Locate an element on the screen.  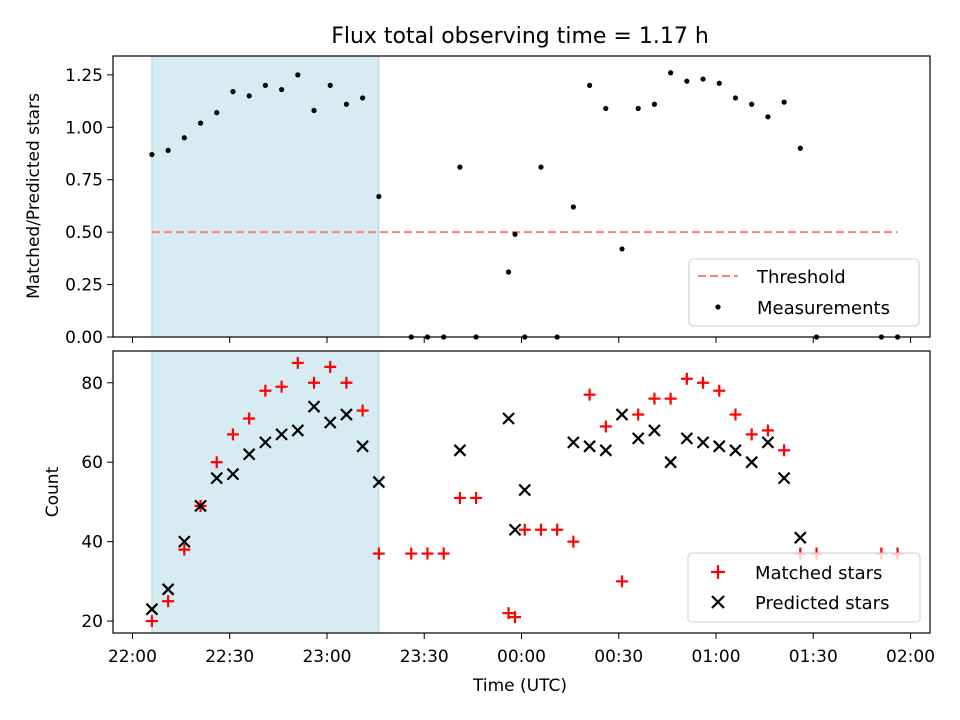
ratio-y-tick-label: 0.50 is located at coordinates (84, 233).